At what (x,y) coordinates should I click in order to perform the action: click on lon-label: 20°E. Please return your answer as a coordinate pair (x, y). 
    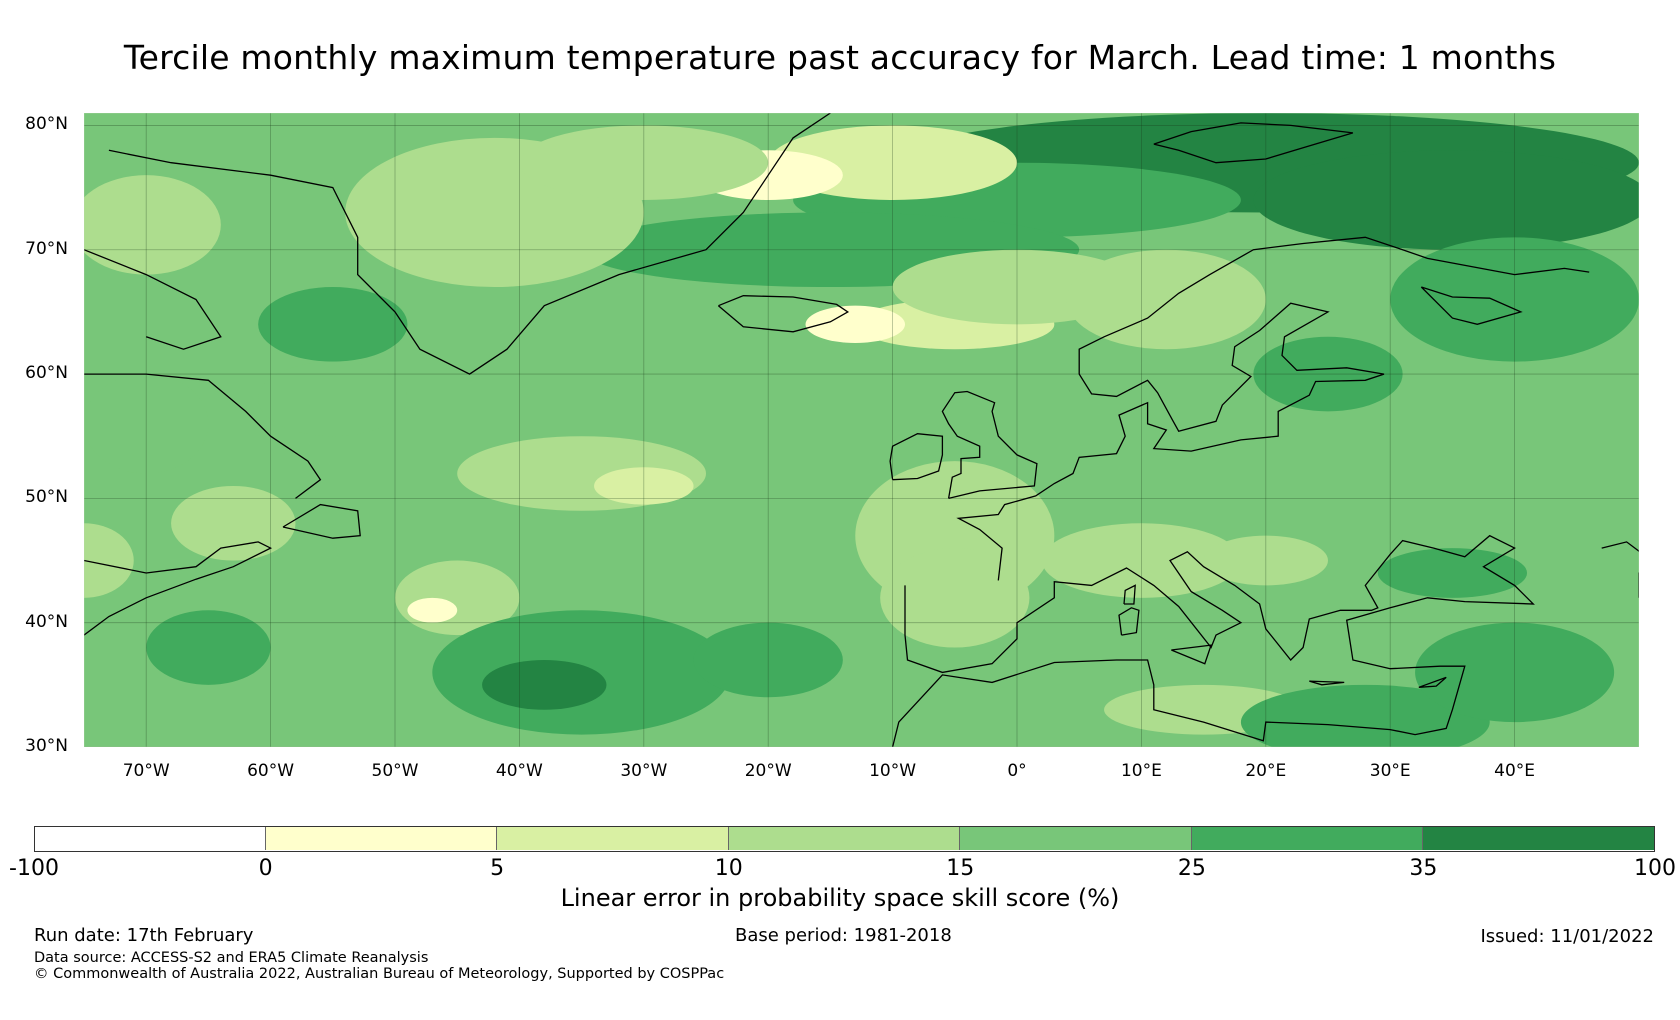
    Looking at the image, I should click on (1266, 771).